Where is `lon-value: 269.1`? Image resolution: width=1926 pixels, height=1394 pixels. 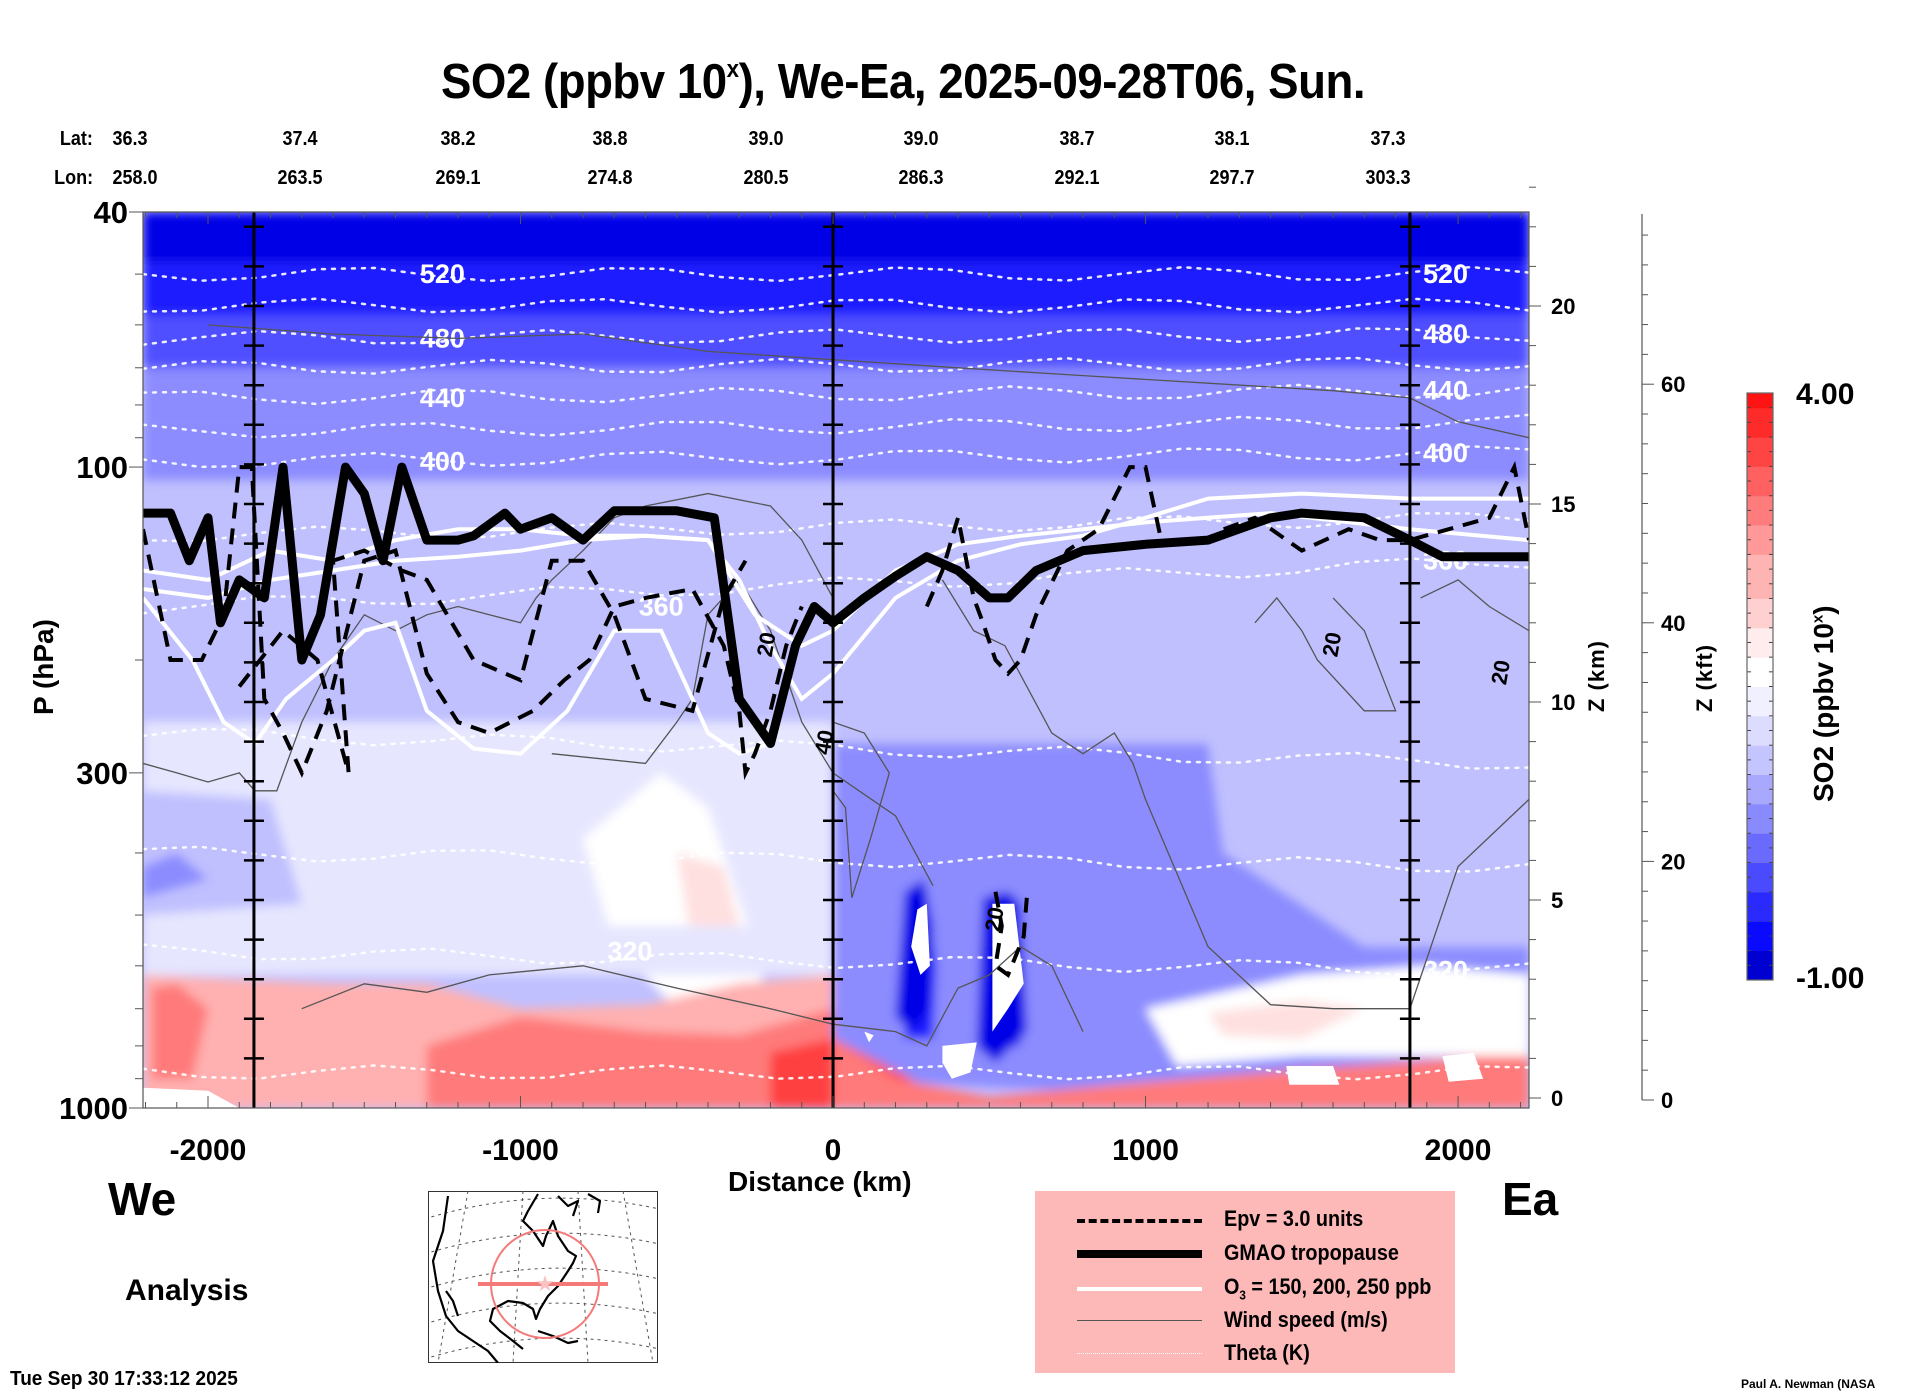 lon-value: 269.1 is located at coordinates (458, 178).